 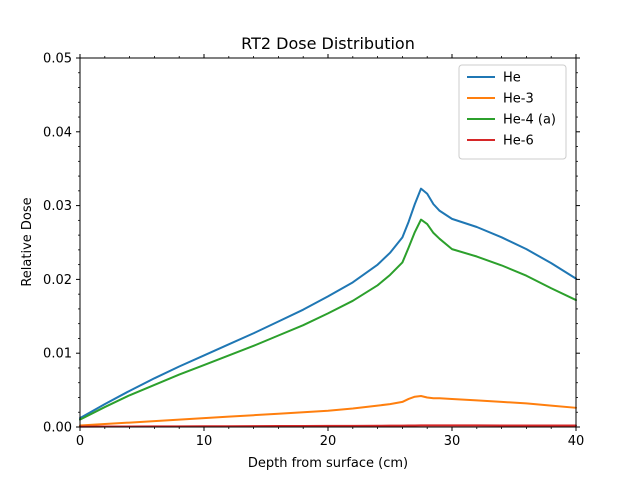 What do you see at coordinates (27, 241) in the screenshot?
I see `y-axis-label: Relative Dose` at bounding box center [27, 241].